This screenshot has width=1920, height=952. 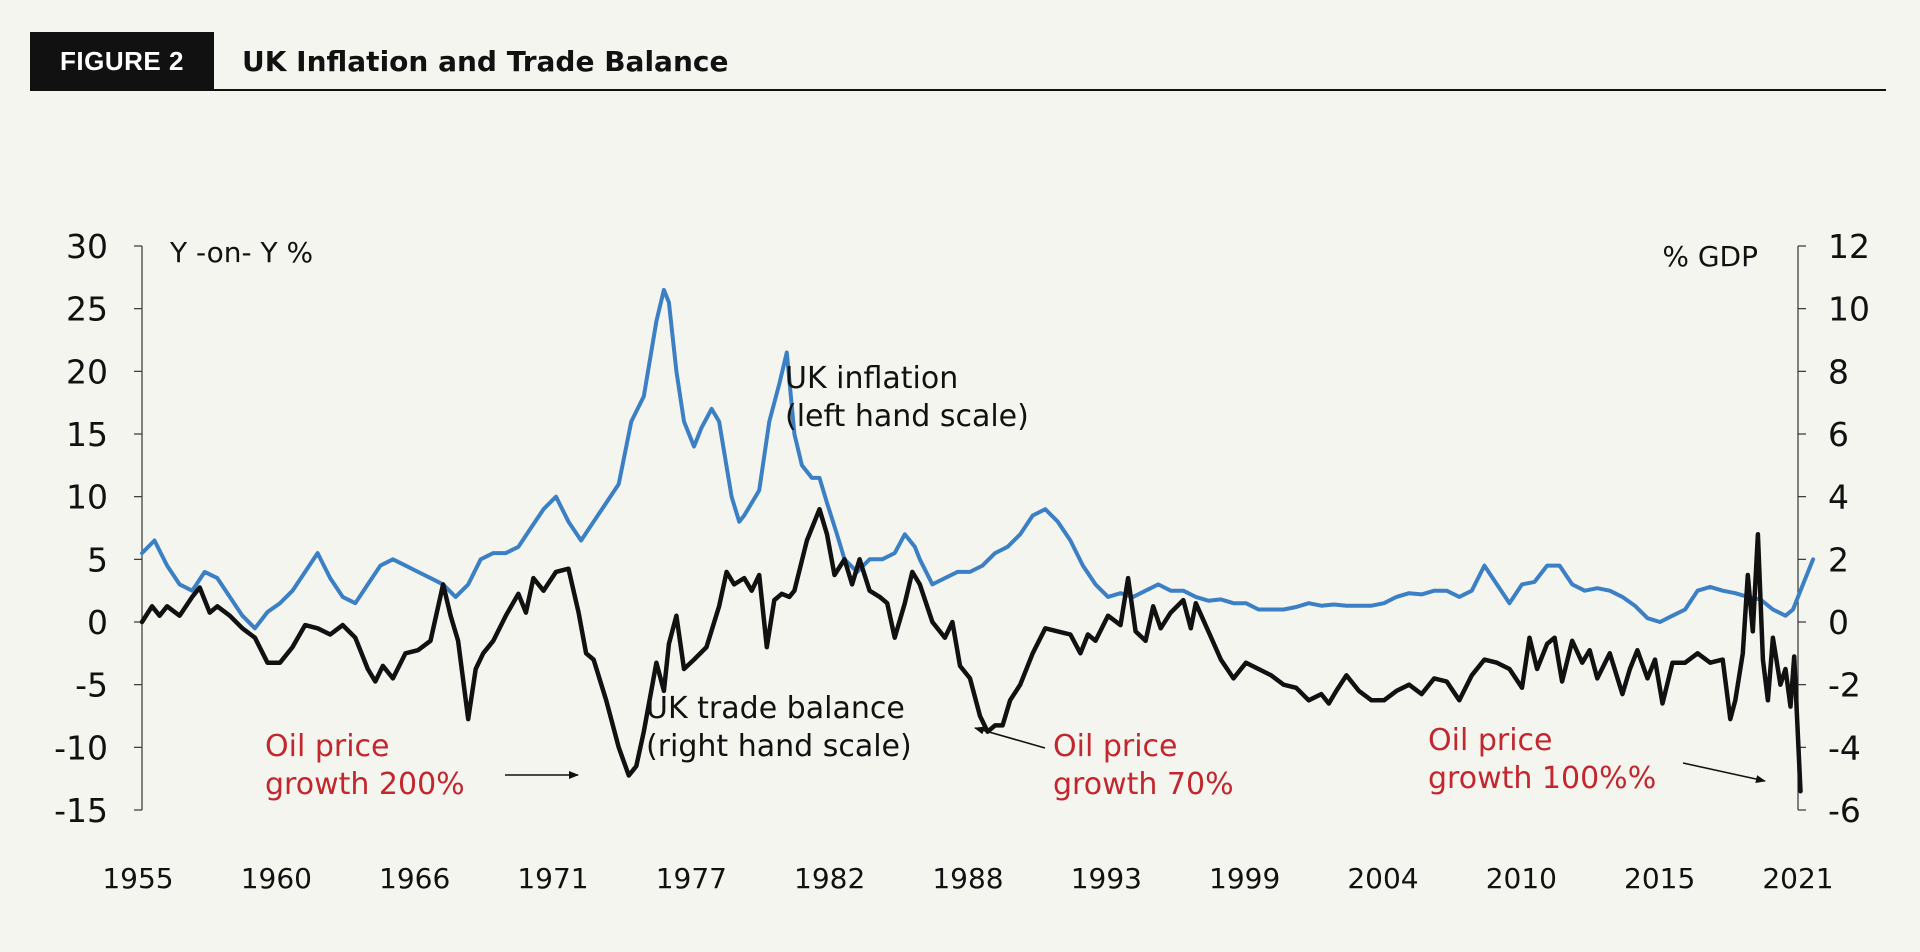 What do you see at coordinates (87, 246) in the screenshot?
I see `left-tick-label: 30` at bounding box center [87, 246].